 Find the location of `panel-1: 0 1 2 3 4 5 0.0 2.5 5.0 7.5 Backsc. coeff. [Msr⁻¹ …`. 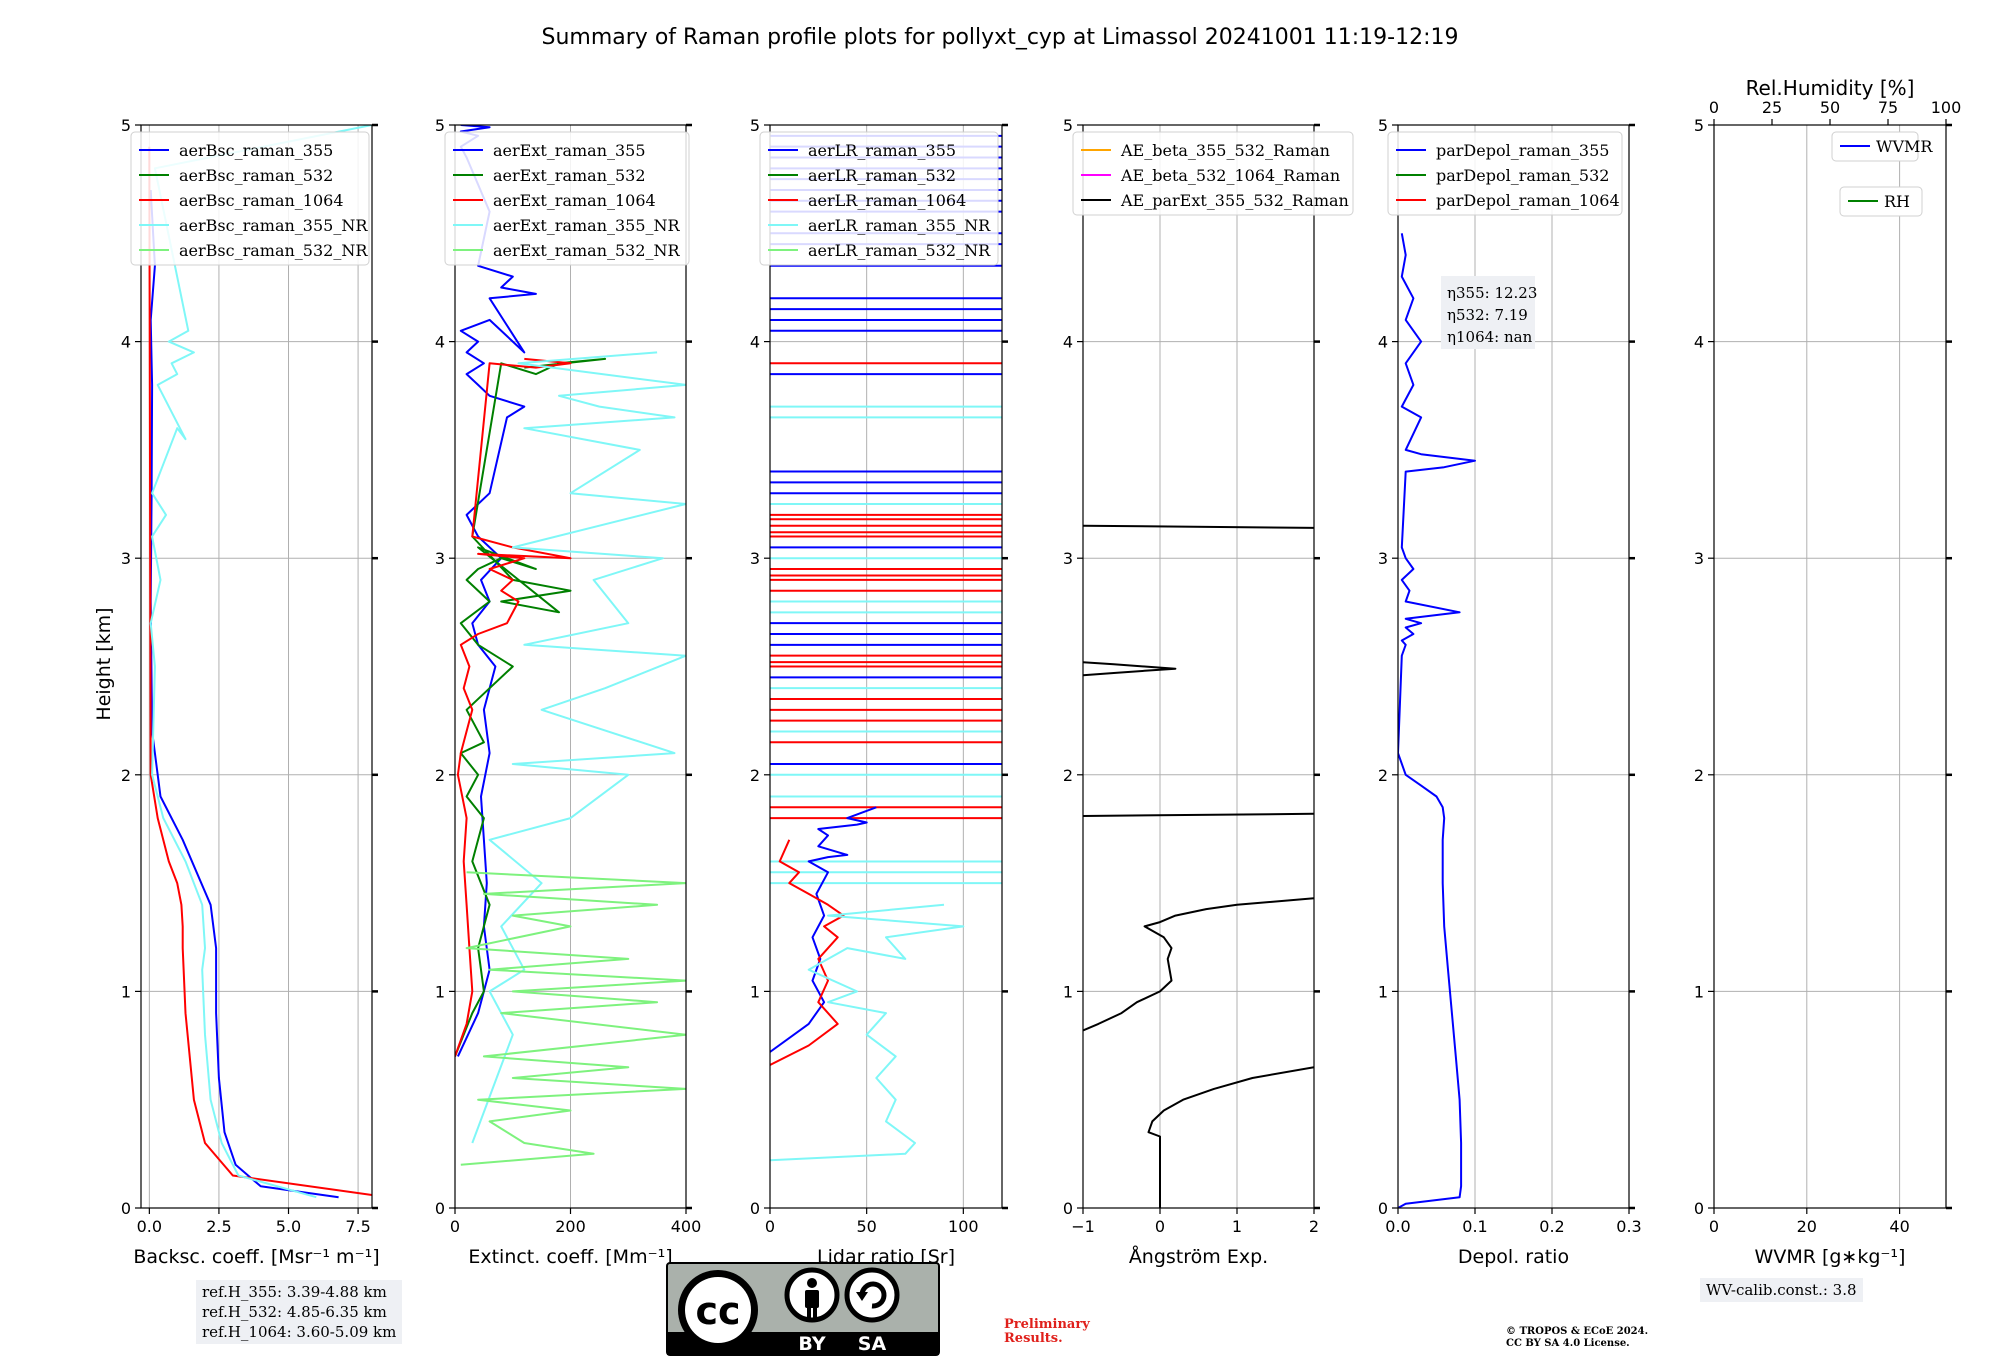

panel-1: 0 1 2 3 4 5 0.0 2.5 5.0 7.5 Backsc. coeff. [Msr⁻¹ … is located at coordinates (250, 692).